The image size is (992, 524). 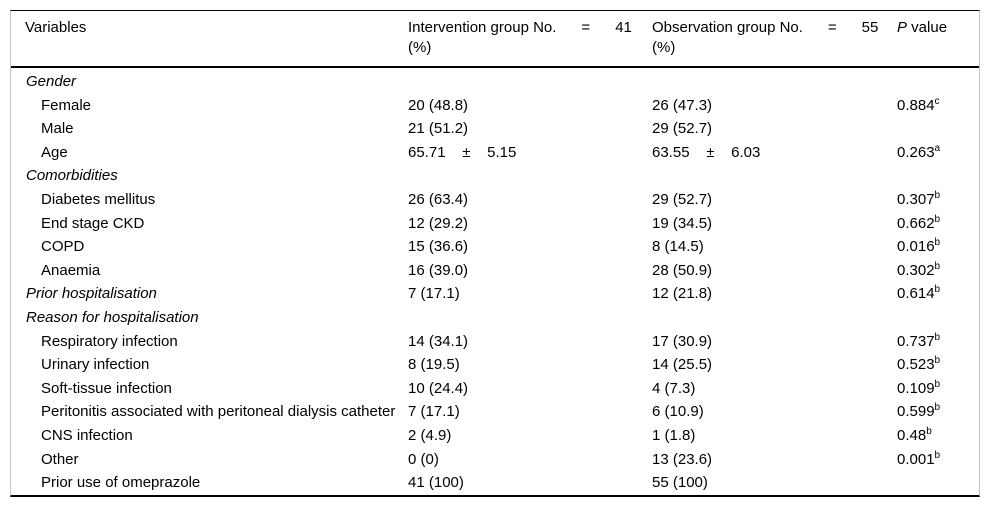 What do you see at coordinates (919, 198) in the screenshot?
I see `p-value: 0.307b` at bounding box center [919, 198].